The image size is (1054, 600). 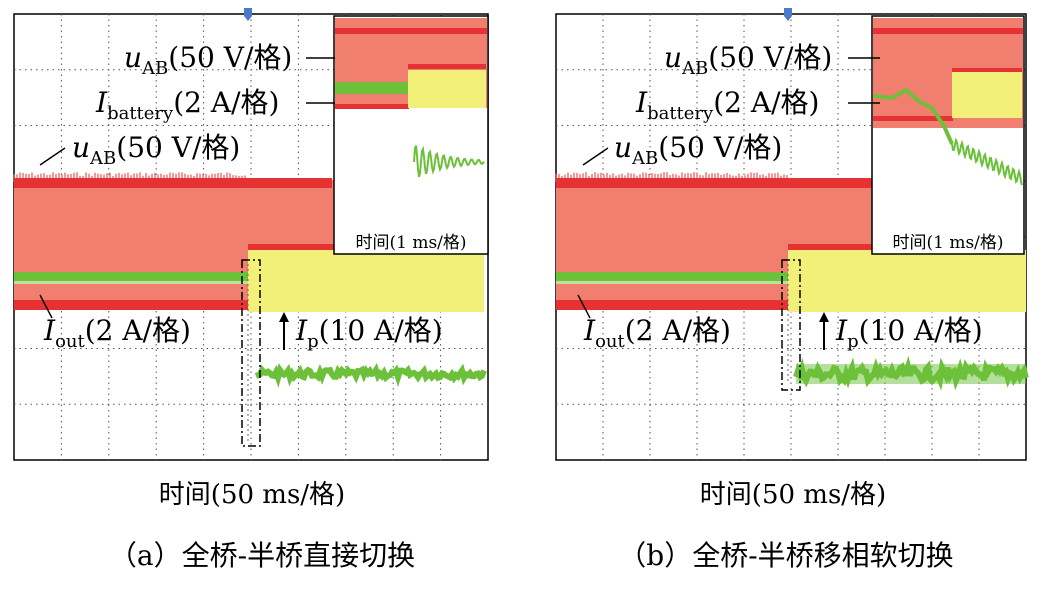 What do you see at coordinates (156, 150) in the screenshot?
I see `uab-main-label-a: uAB(50 V/格)` at bounding box center [156, 150].